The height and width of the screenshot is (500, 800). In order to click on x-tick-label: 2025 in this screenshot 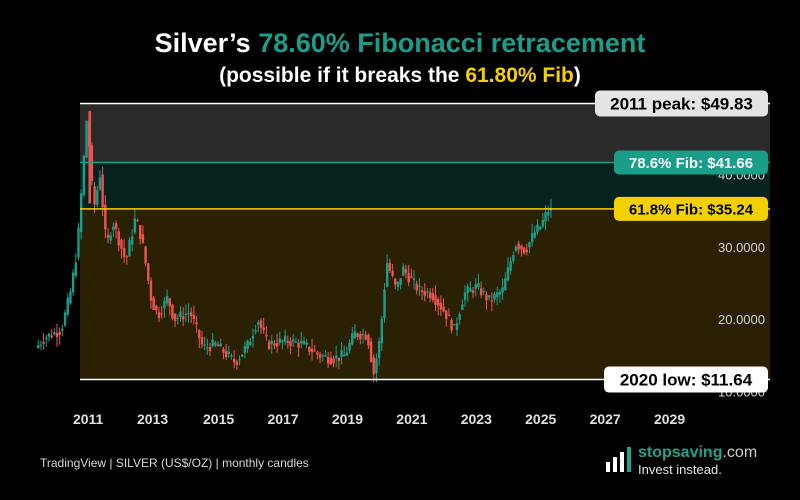, I will do `click(540, 419)`.